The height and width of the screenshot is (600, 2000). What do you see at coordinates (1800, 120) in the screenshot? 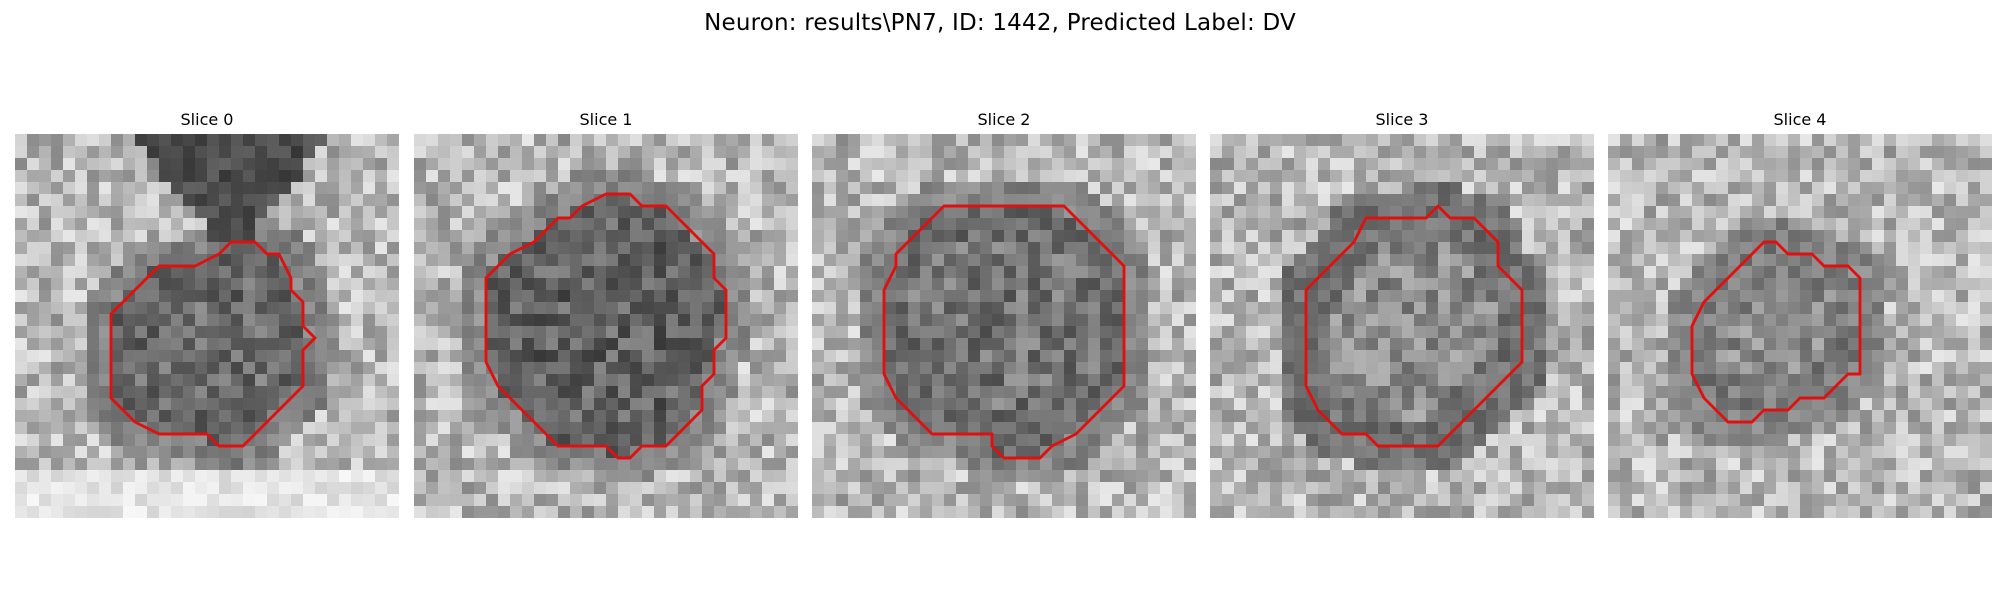
I see `slice-title-4: Slice 4` at bounding box center [1800, 120].